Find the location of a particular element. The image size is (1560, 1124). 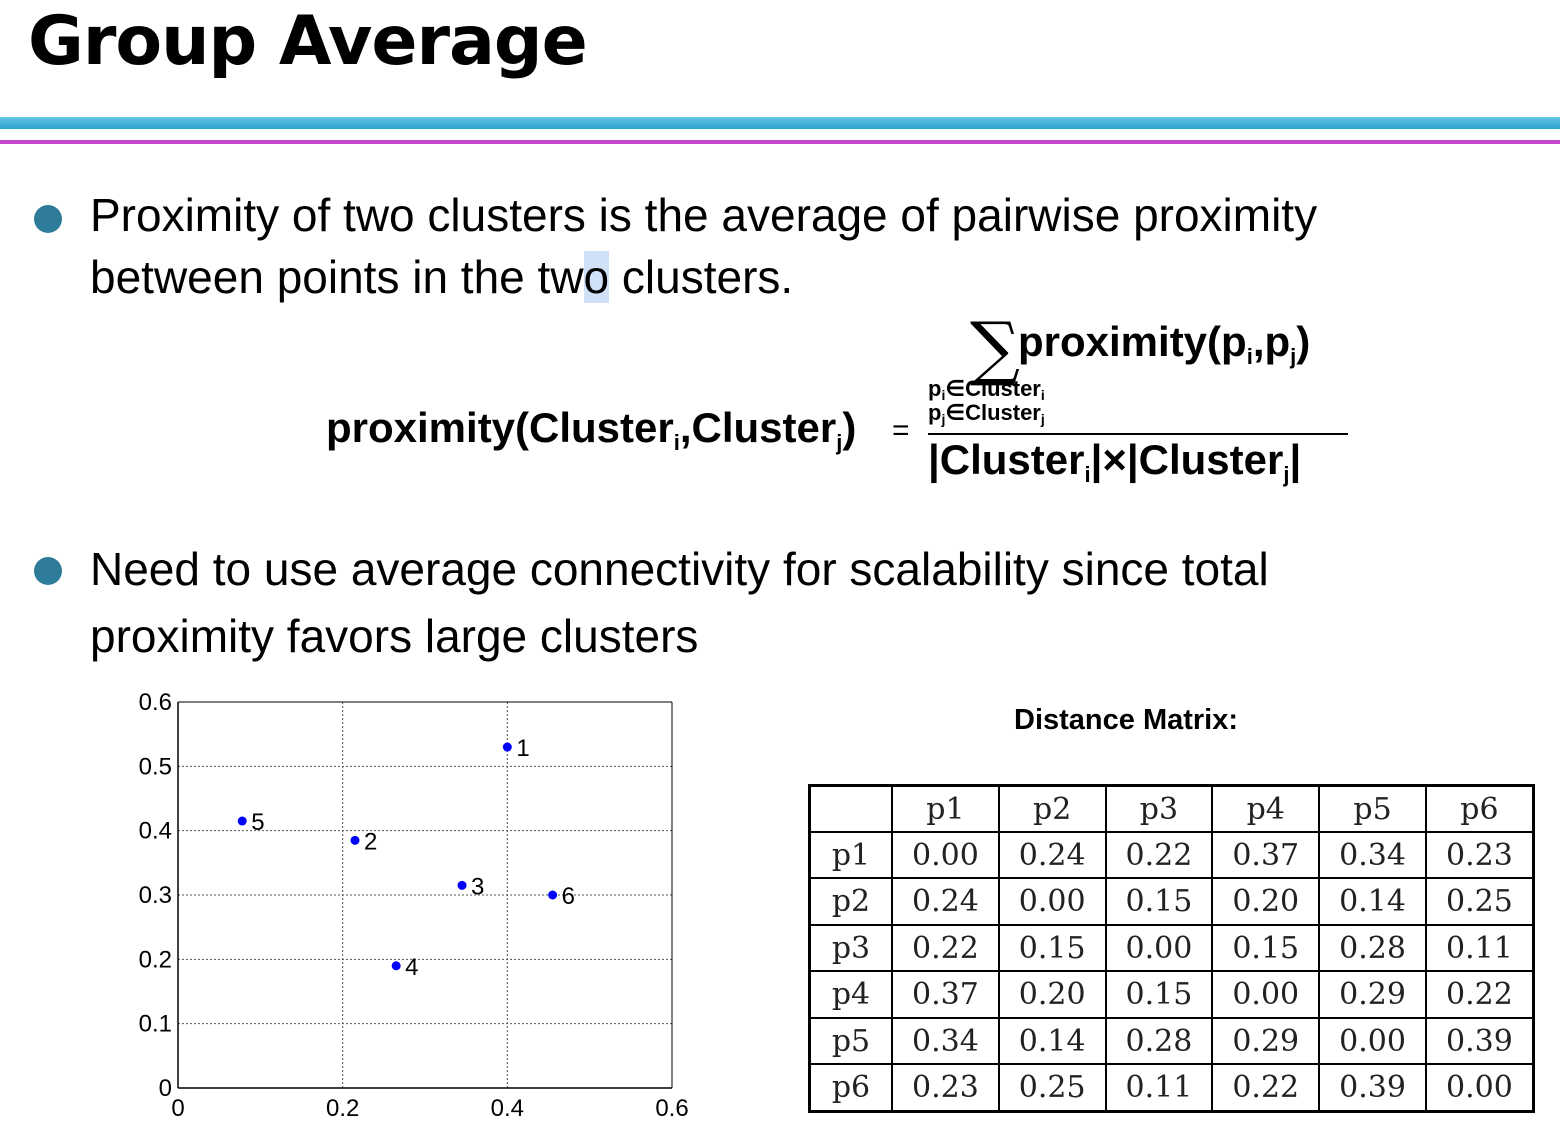

row-header-p4: p4 is located at coordinates (850, 994).